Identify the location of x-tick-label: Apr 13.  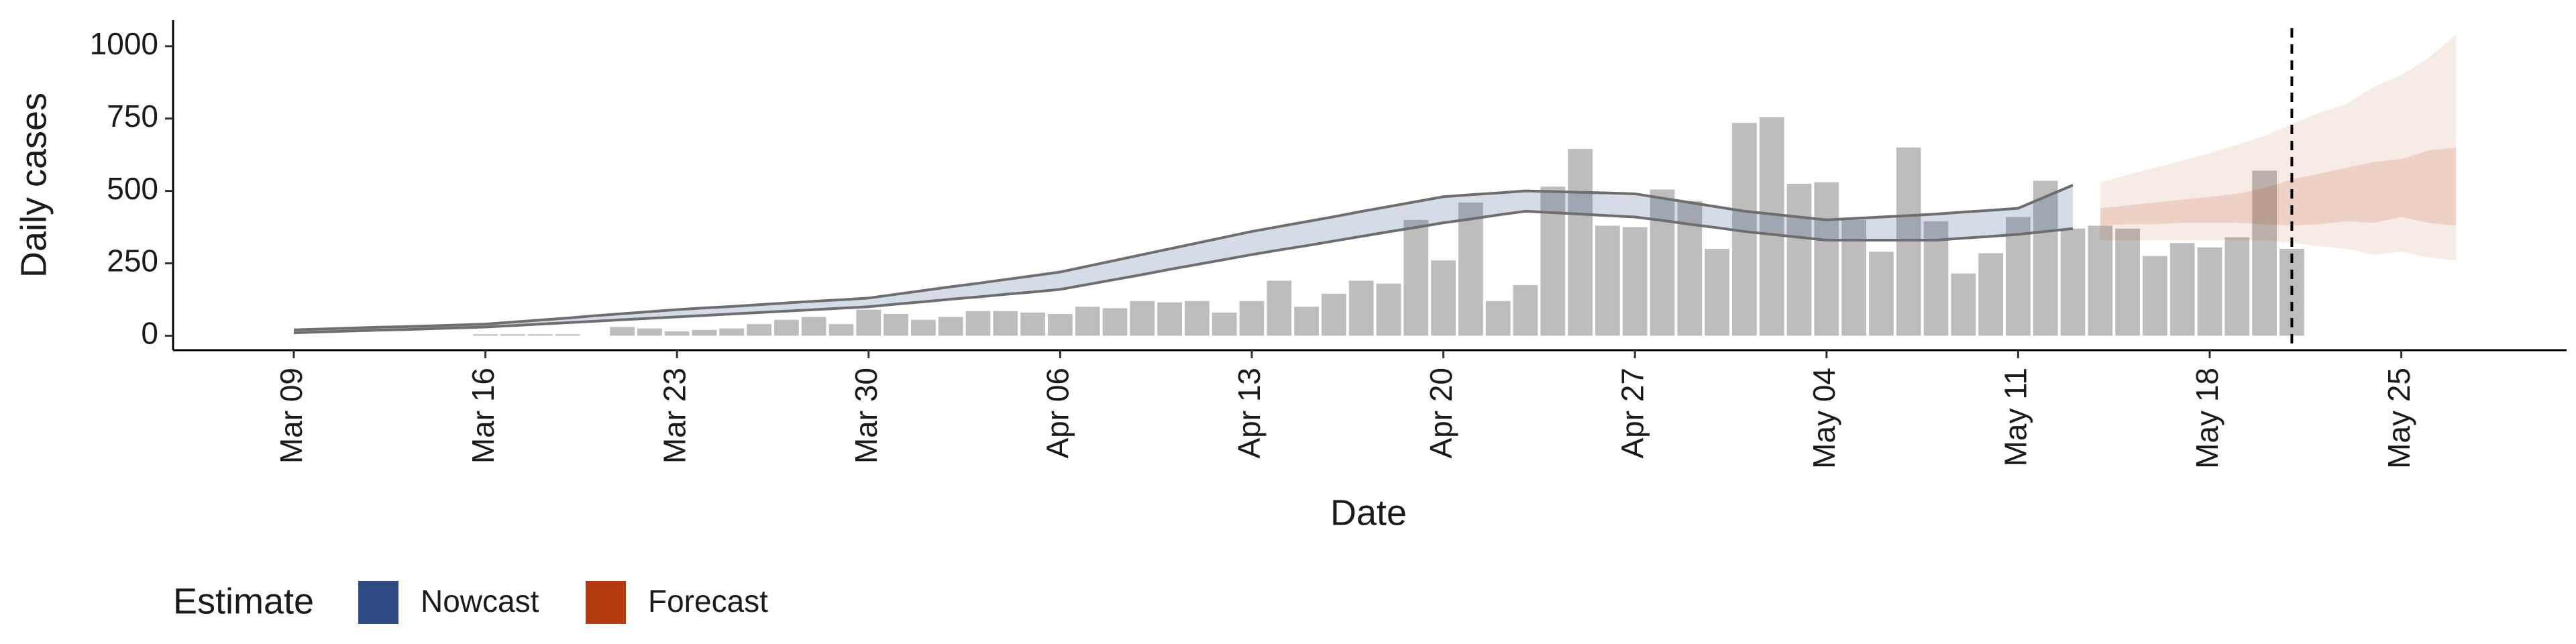
(1249, 413).